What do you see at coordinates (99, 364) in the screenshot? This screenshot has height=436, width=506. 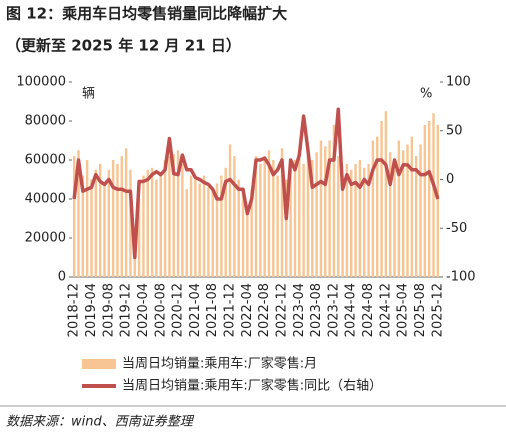 I see `legend-swatch` at bounding box center [99, 364].